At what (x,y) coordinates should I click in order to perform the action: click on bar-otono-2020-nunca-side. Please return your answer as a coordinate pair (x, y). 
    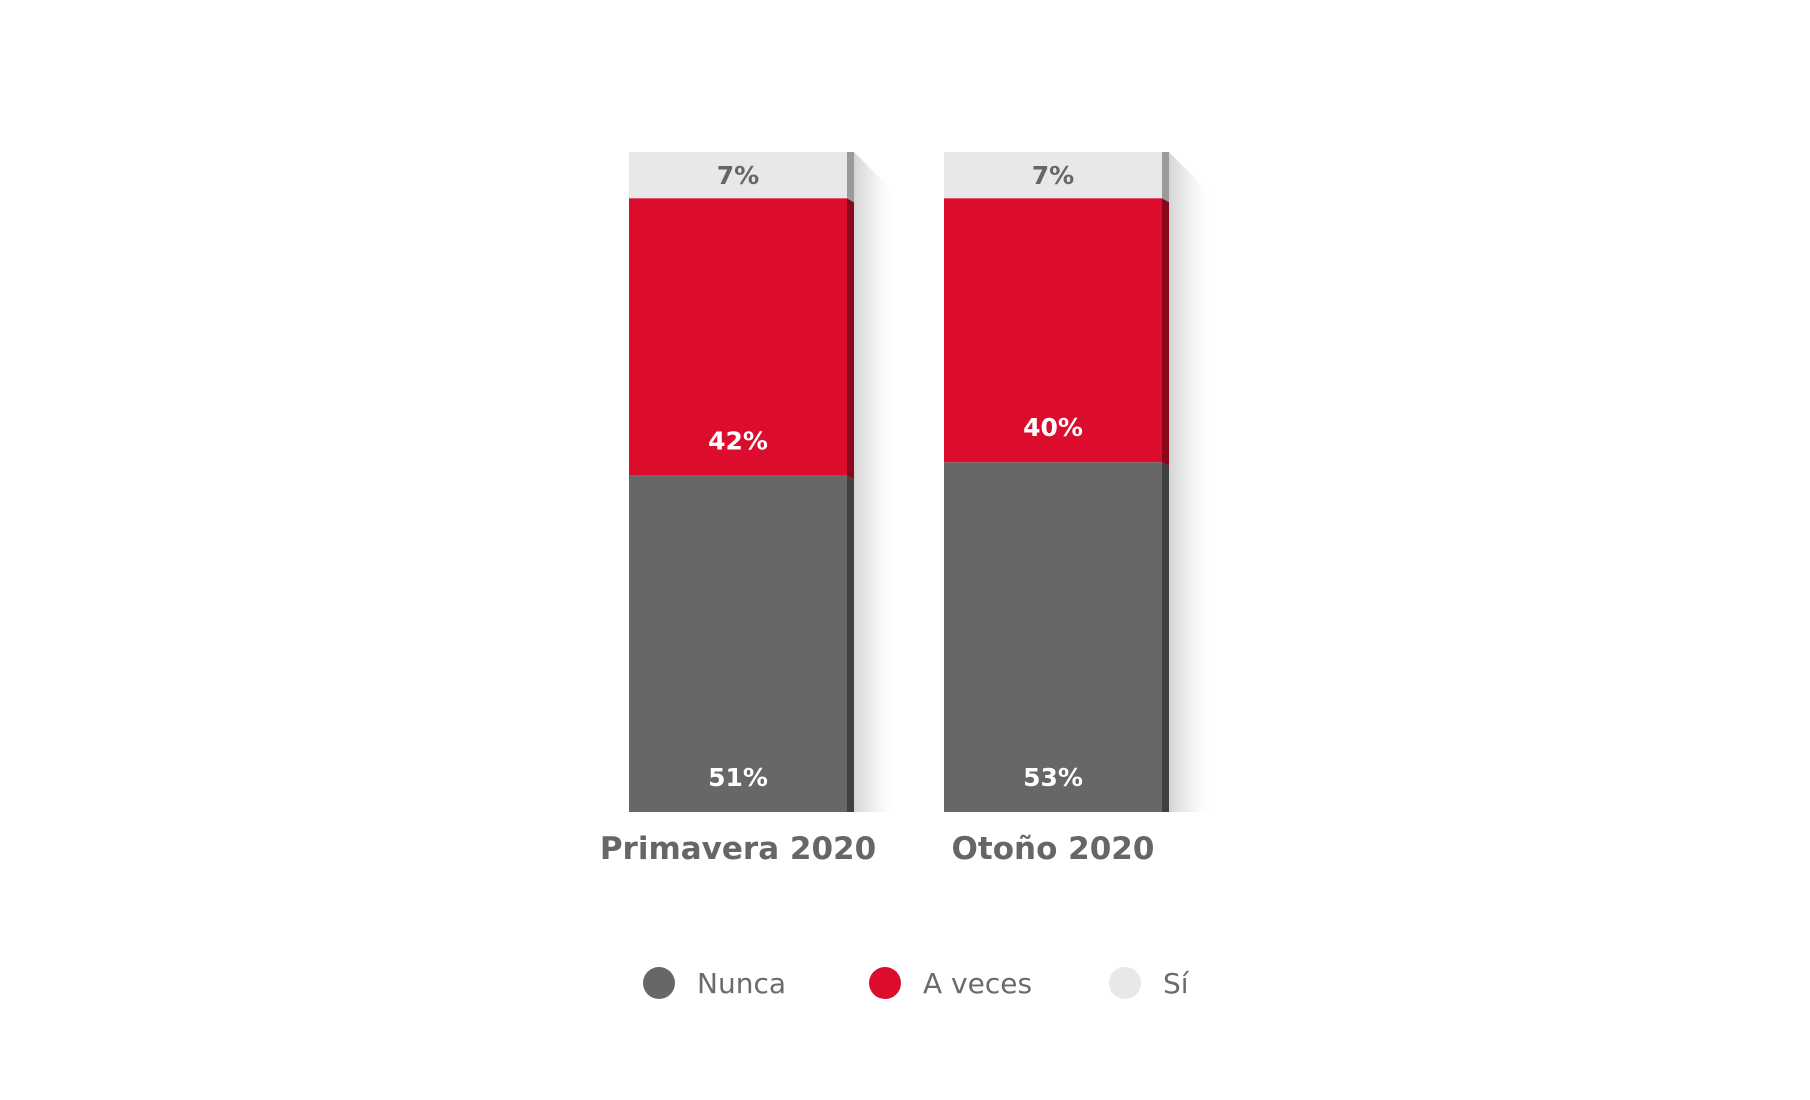
    Looking at the image, I should click on (1165, 637).